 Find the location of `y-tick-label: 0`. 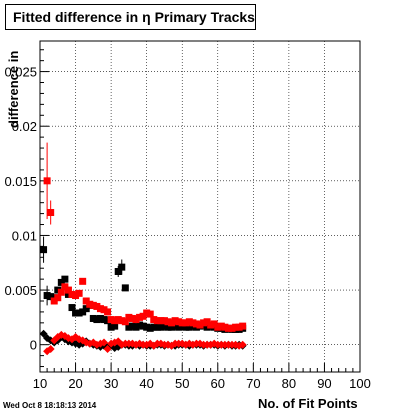

y-tick-label: 0 is located at coordinates (33, 345).